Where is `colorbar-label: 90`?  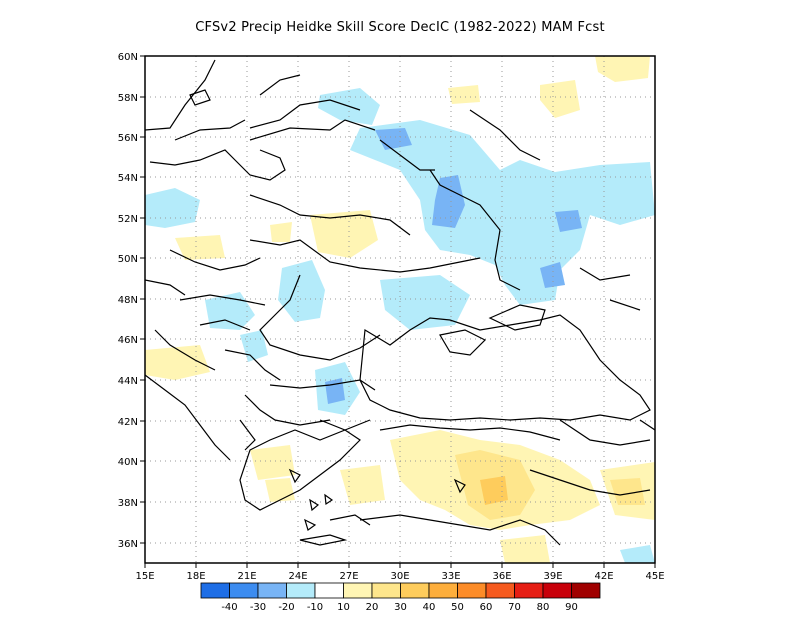
colorbar-label: 90 is located at coordinates (571, 607).